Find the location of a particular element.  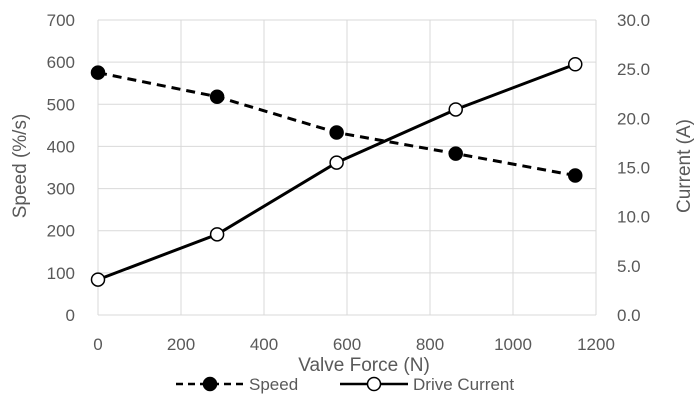

y-tick-label: 0 is located at coordinates (70, 315).